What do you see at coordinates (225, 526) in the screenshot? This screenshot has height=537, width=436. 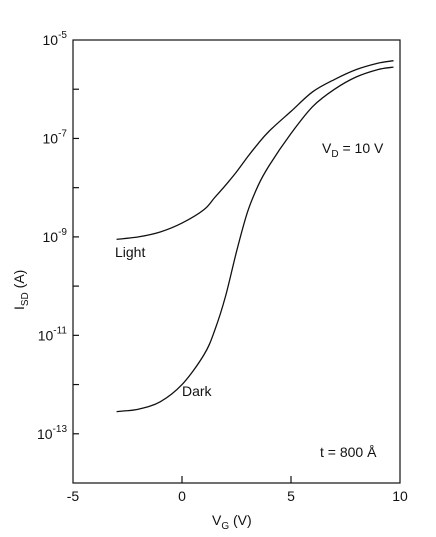 I see `x-axis-label-sub: G` at bounding box center [225, 526].